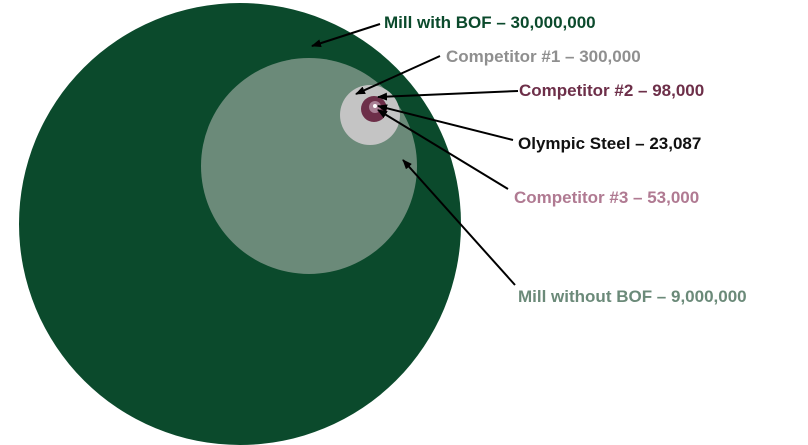 The image size is (808, 445). I want to click on label-mill-with-bof: Mill with BOF – 30,000,000, so click(490, 22).